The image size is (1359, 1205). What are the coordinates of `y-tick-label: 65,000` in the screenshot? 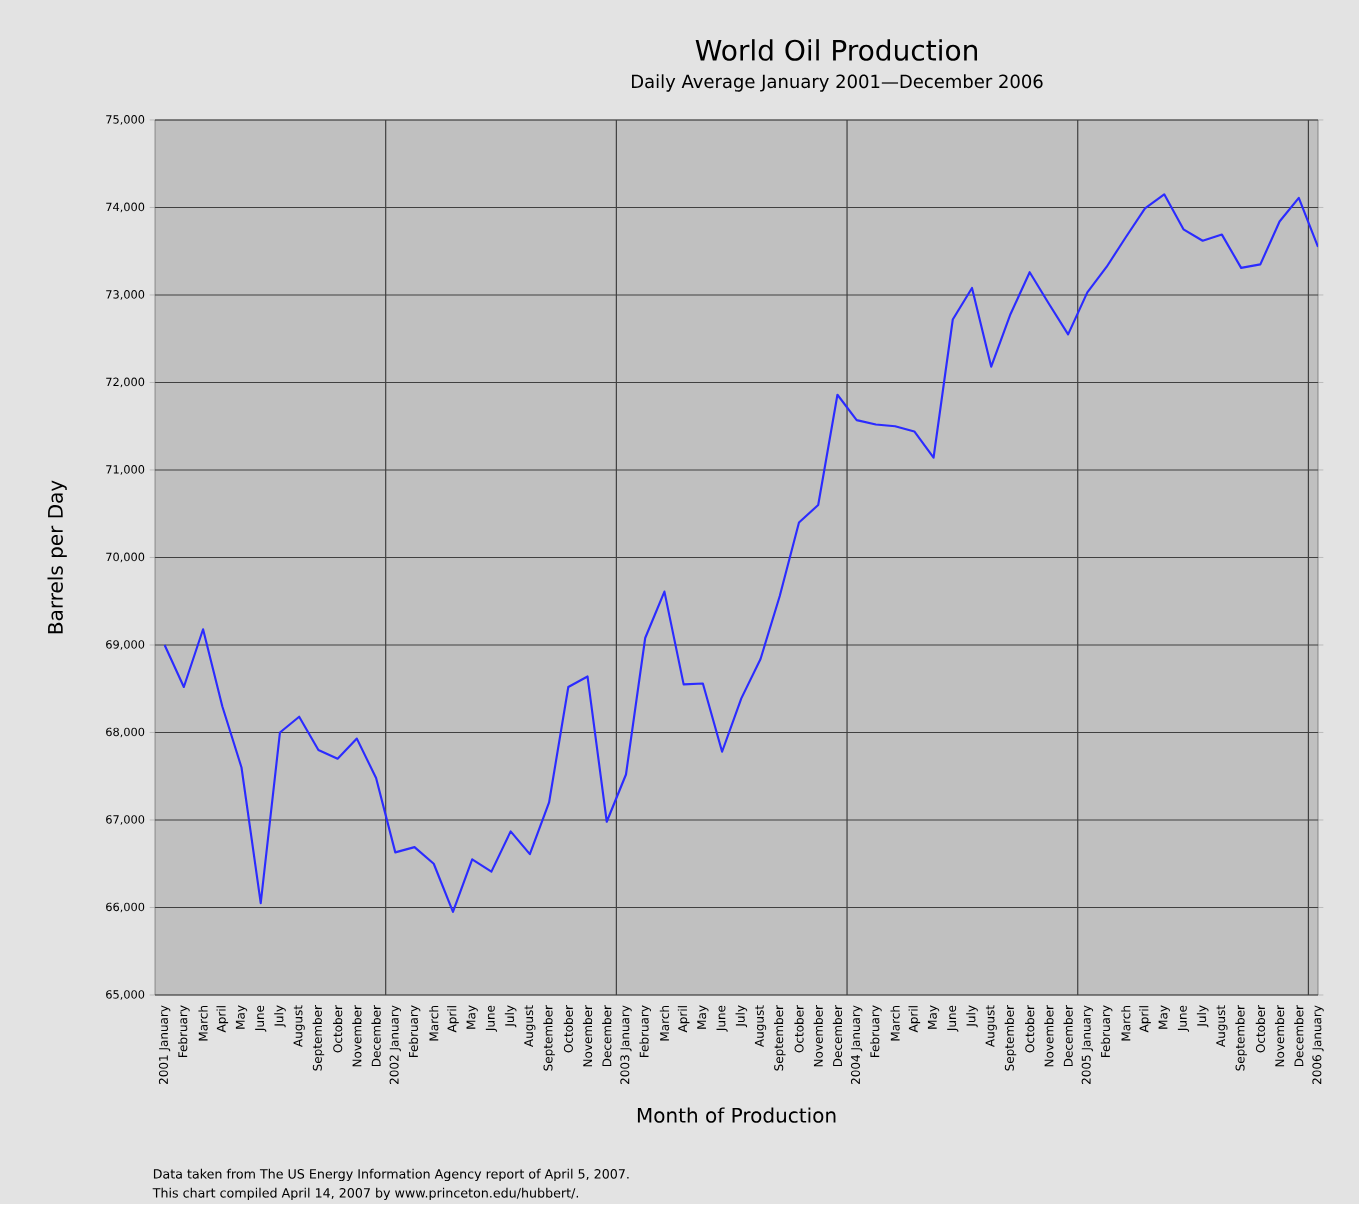 It's located at (125, 995).